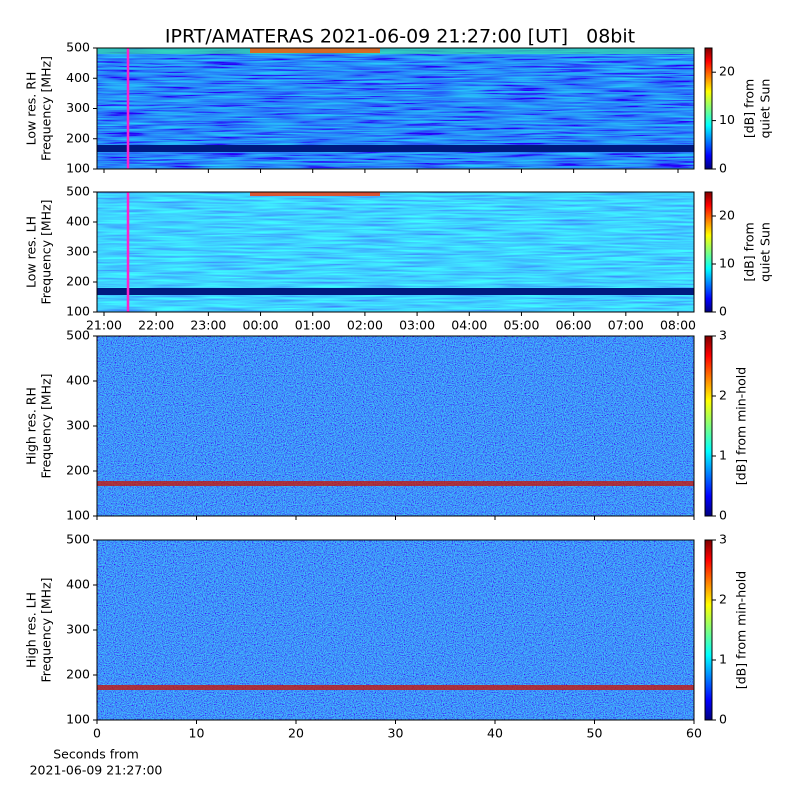 The height and width of the screenshot is (800, 800). What do you see at coordinates (31, 426) in the screenshot?
I see `y-axis-label: High res. RH` at bounding box center [31, 426].